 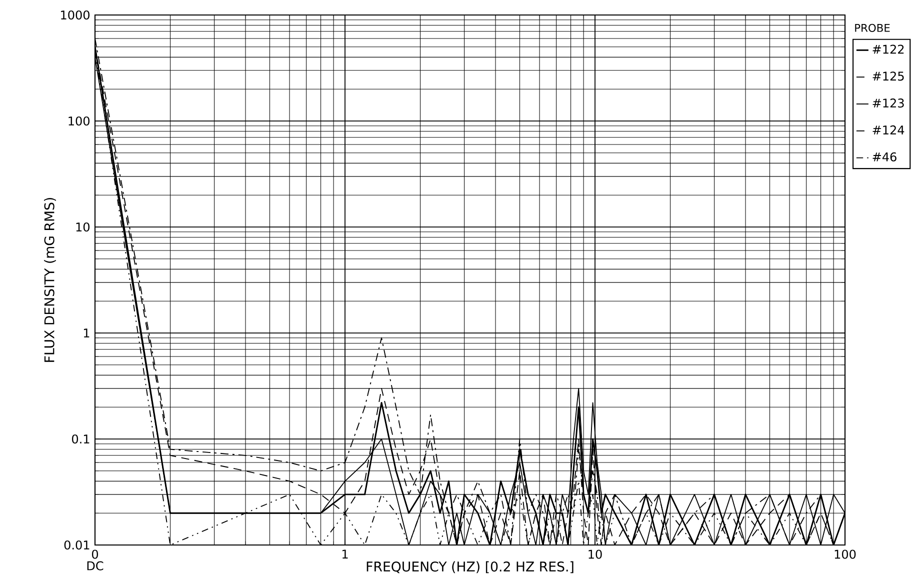 What do you see at coordinates (888, 76) in the screenshot?
I see `legend-label: #125` at bounding box center [888, 76].